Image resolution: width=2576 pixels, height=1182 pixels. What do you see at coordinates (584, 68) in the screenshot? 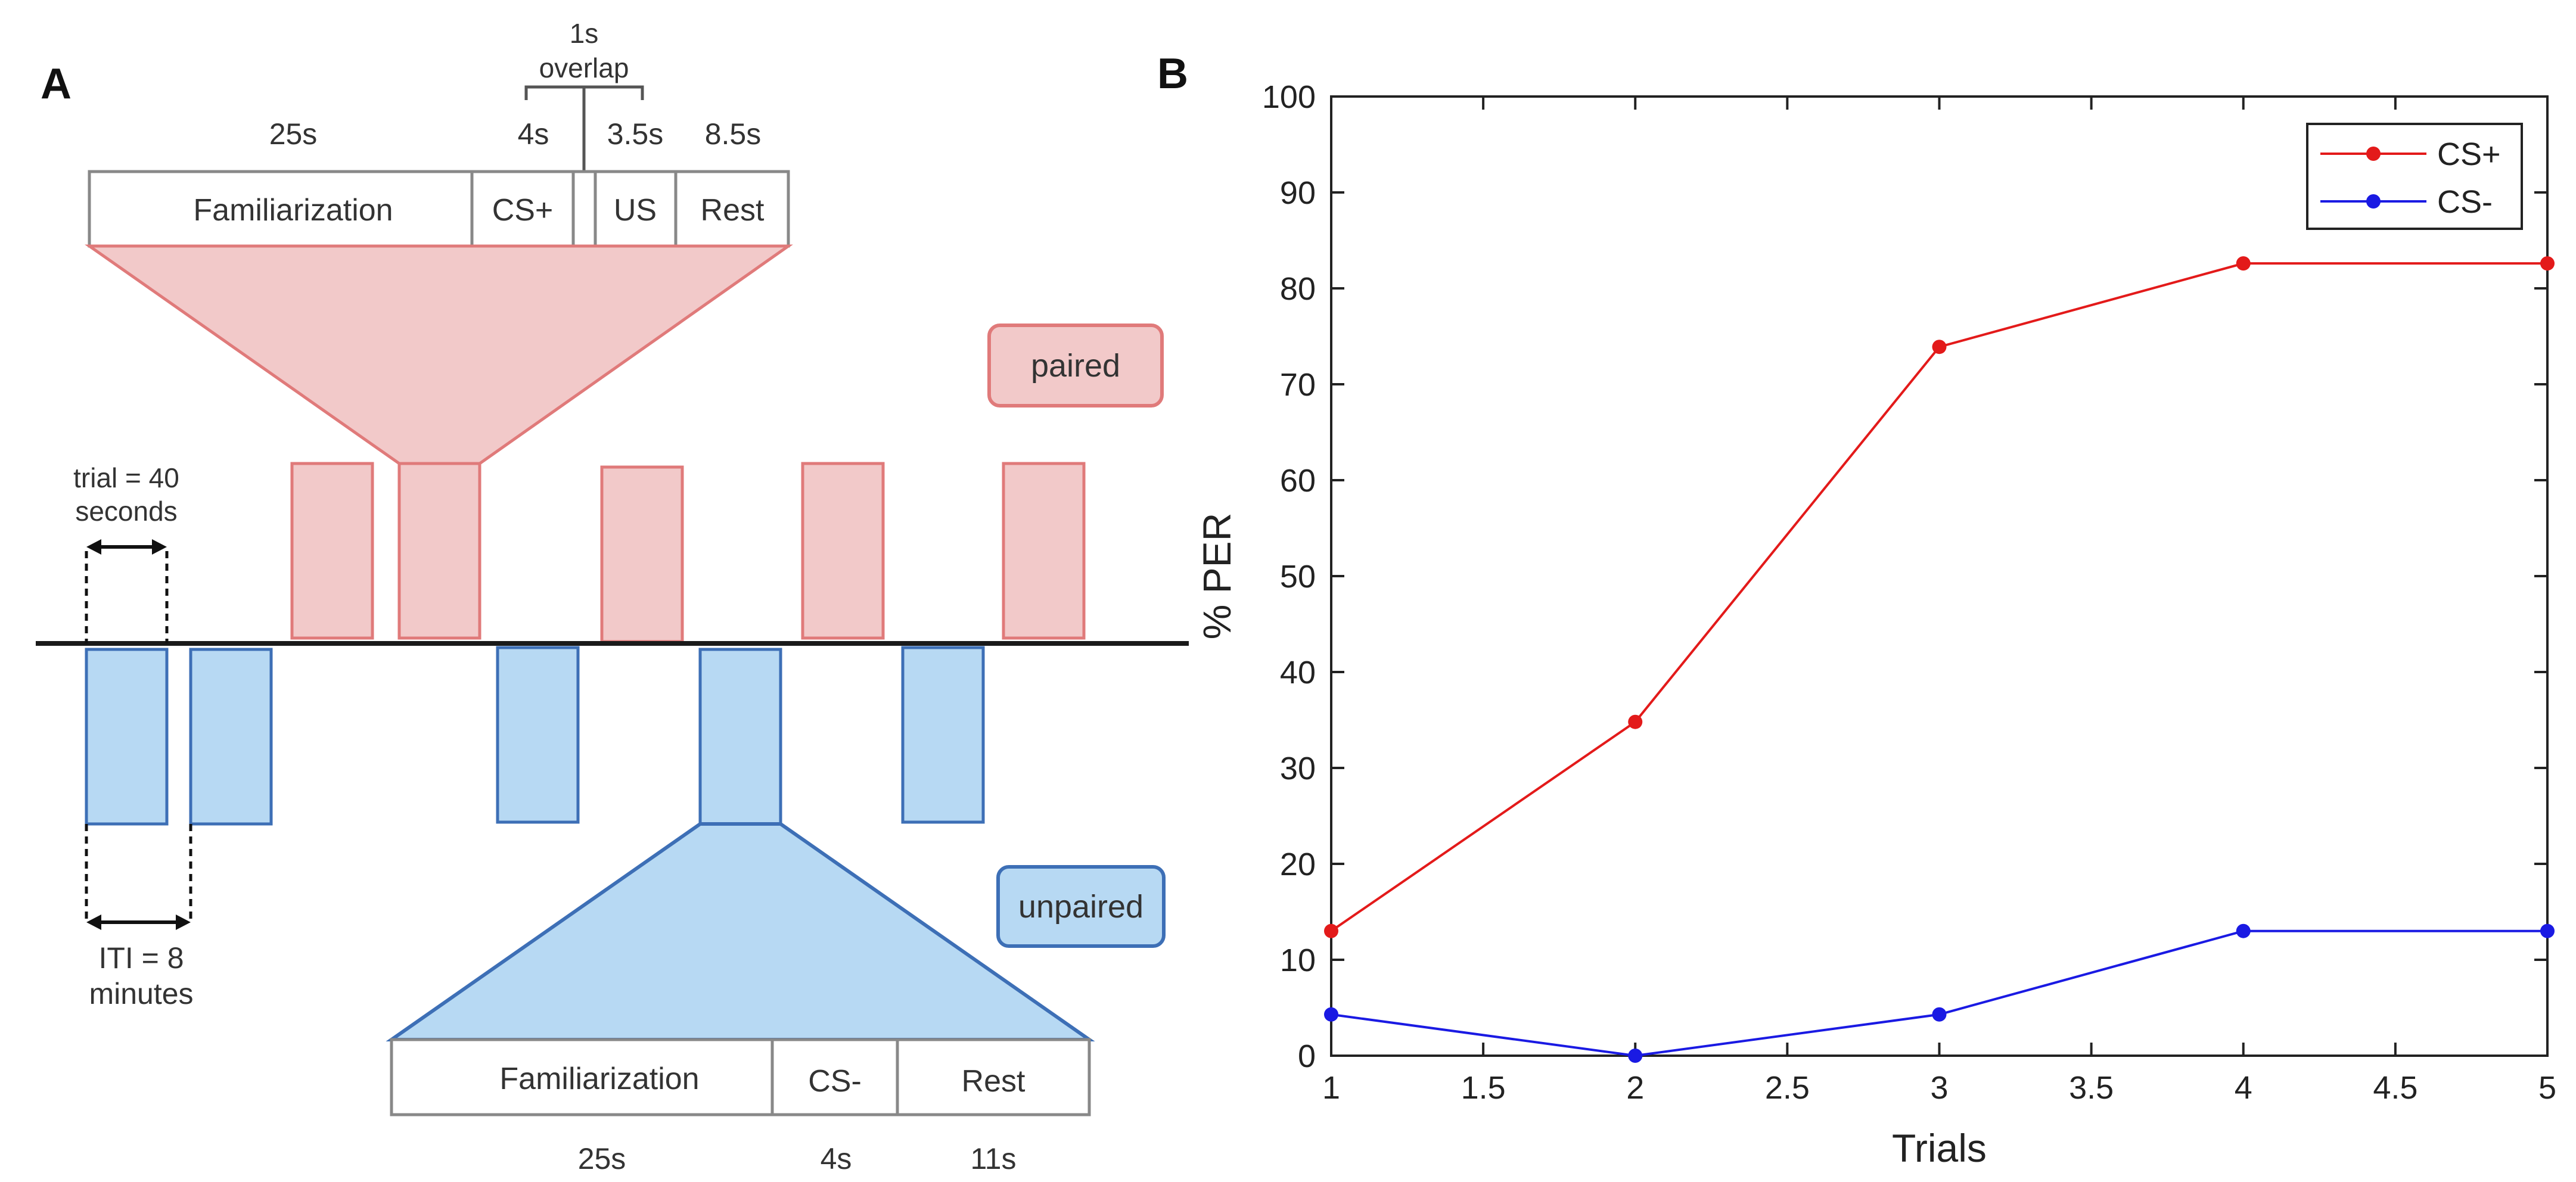
I see `overlap-word-label: overlap` at bounding box center [584, 68].